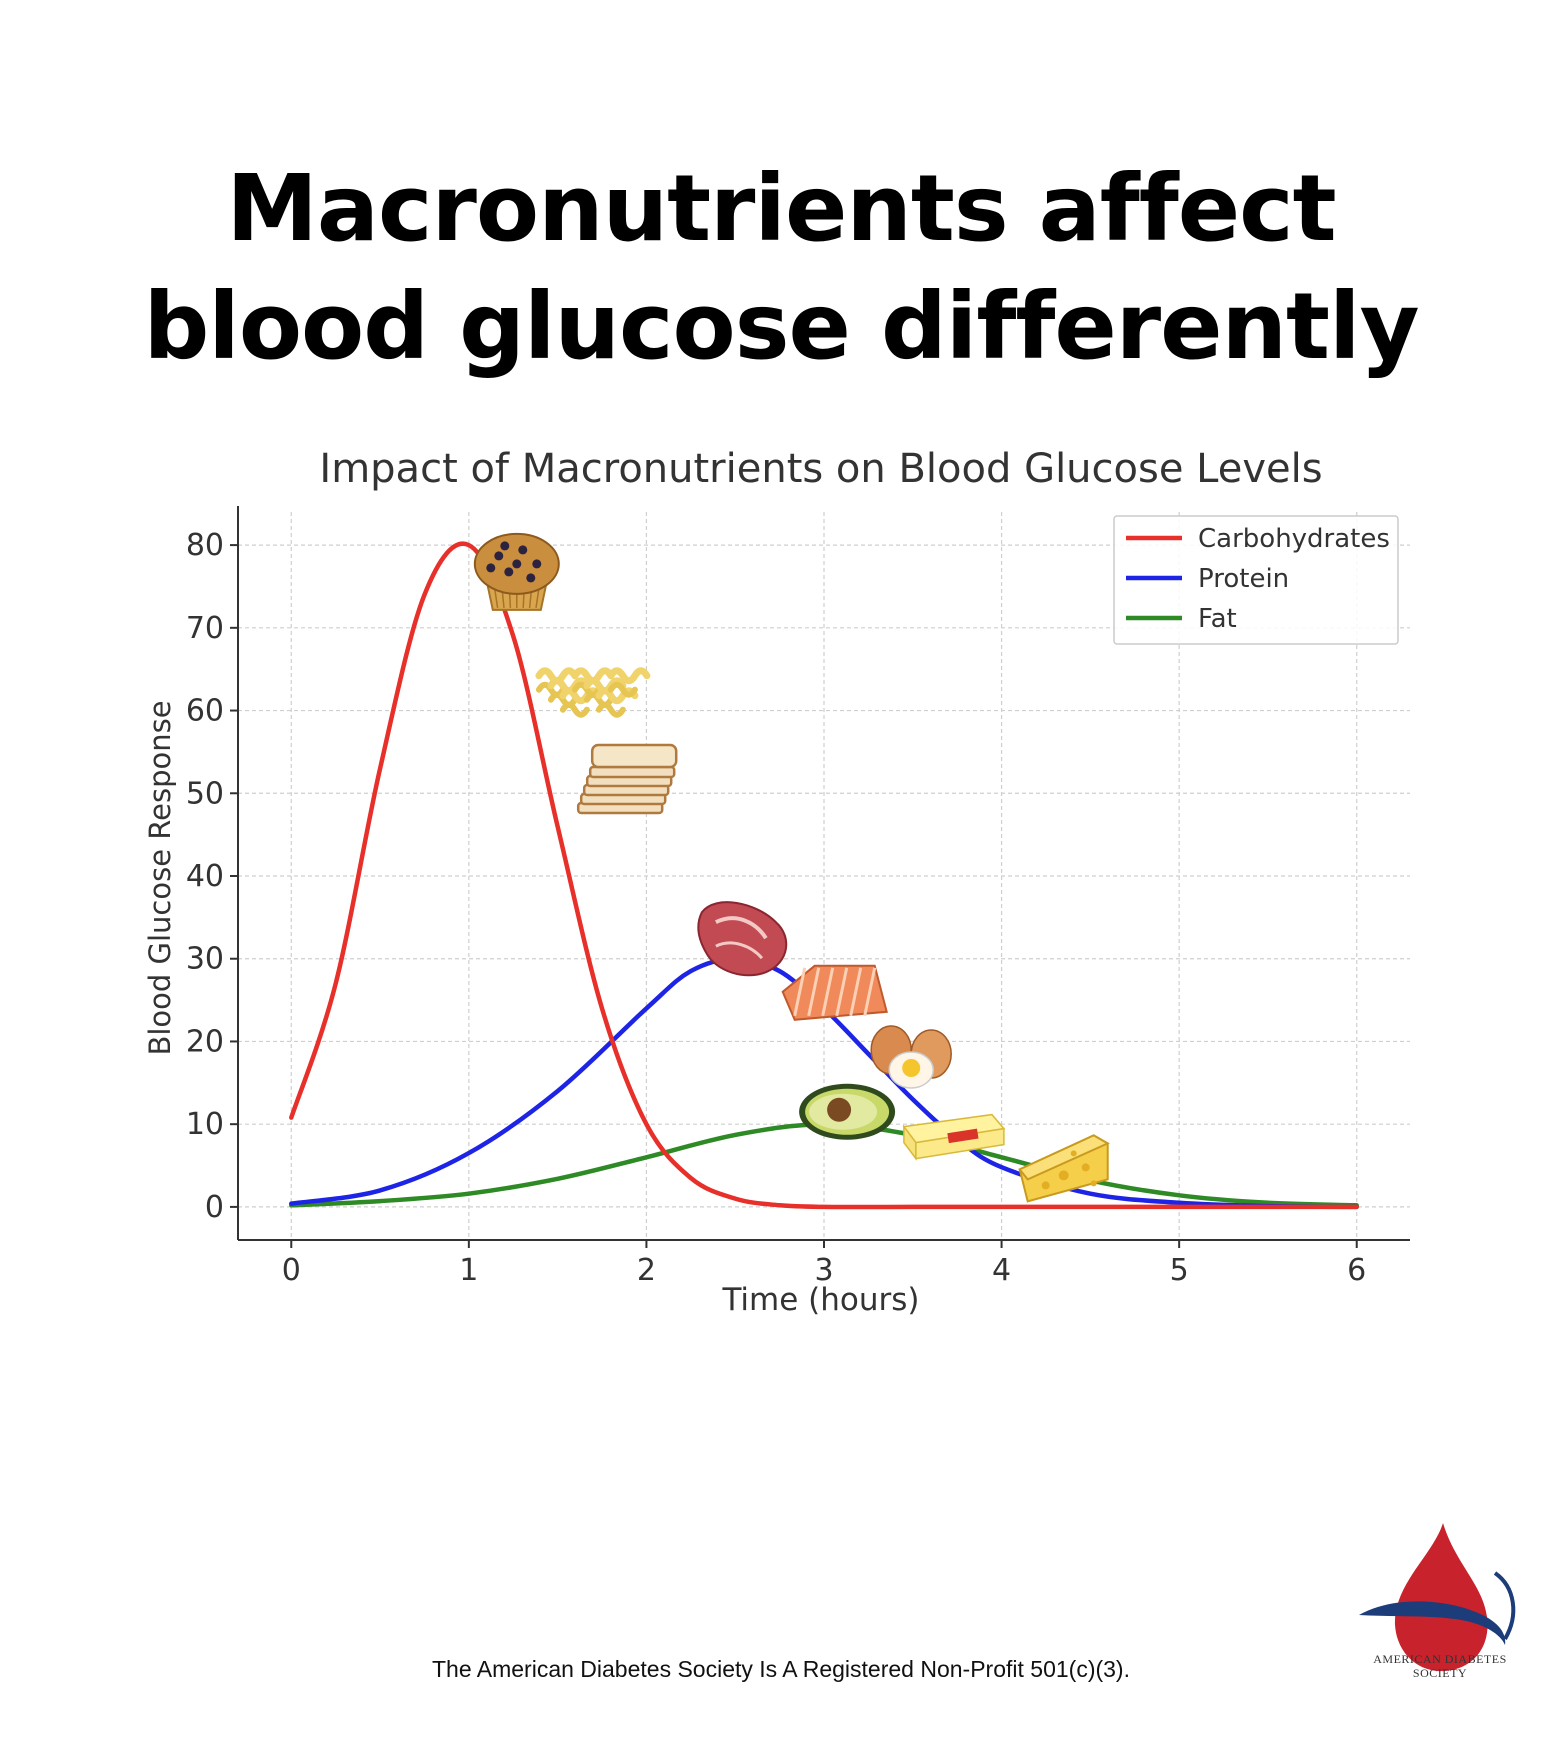  I want to click on x-tick-label: 4, so click(1001, 1270).